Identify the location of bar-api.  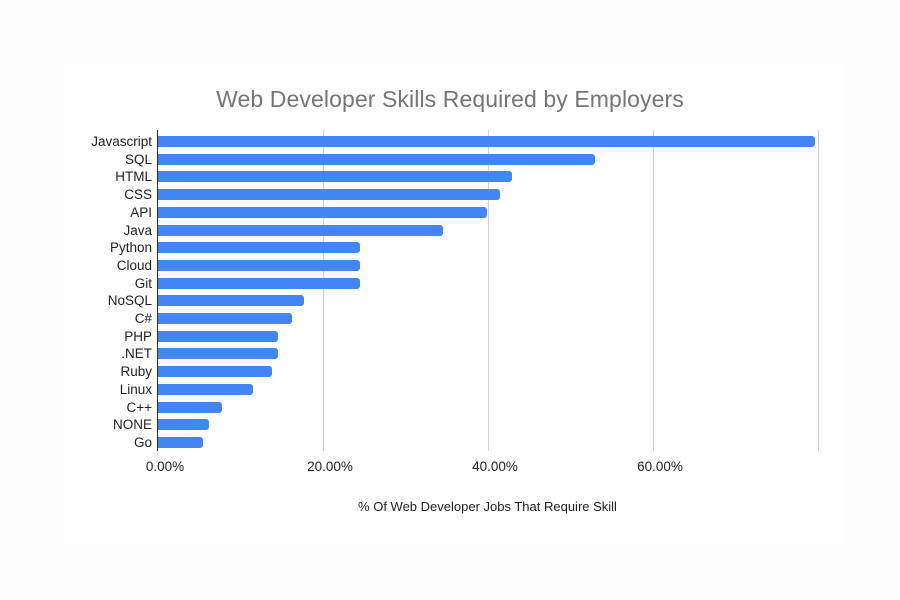
(323, 212).